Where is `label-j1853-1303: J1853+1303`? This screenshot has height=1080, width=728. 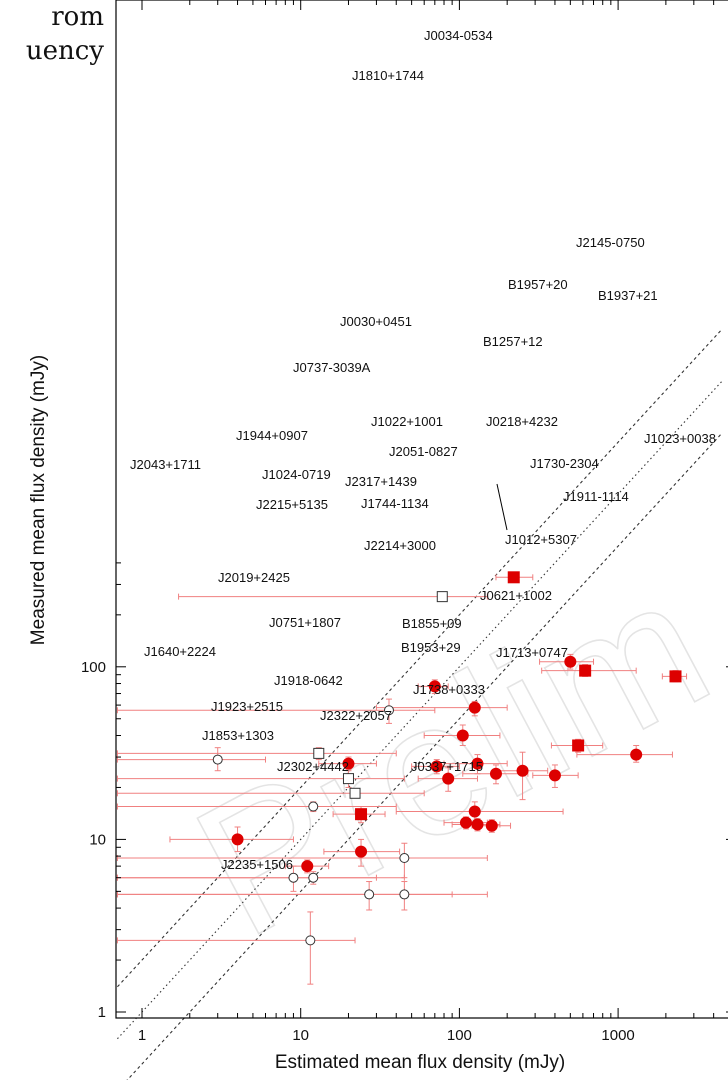 label-j1853-1303: J1853+1303 is located at coordinates (238, 735).